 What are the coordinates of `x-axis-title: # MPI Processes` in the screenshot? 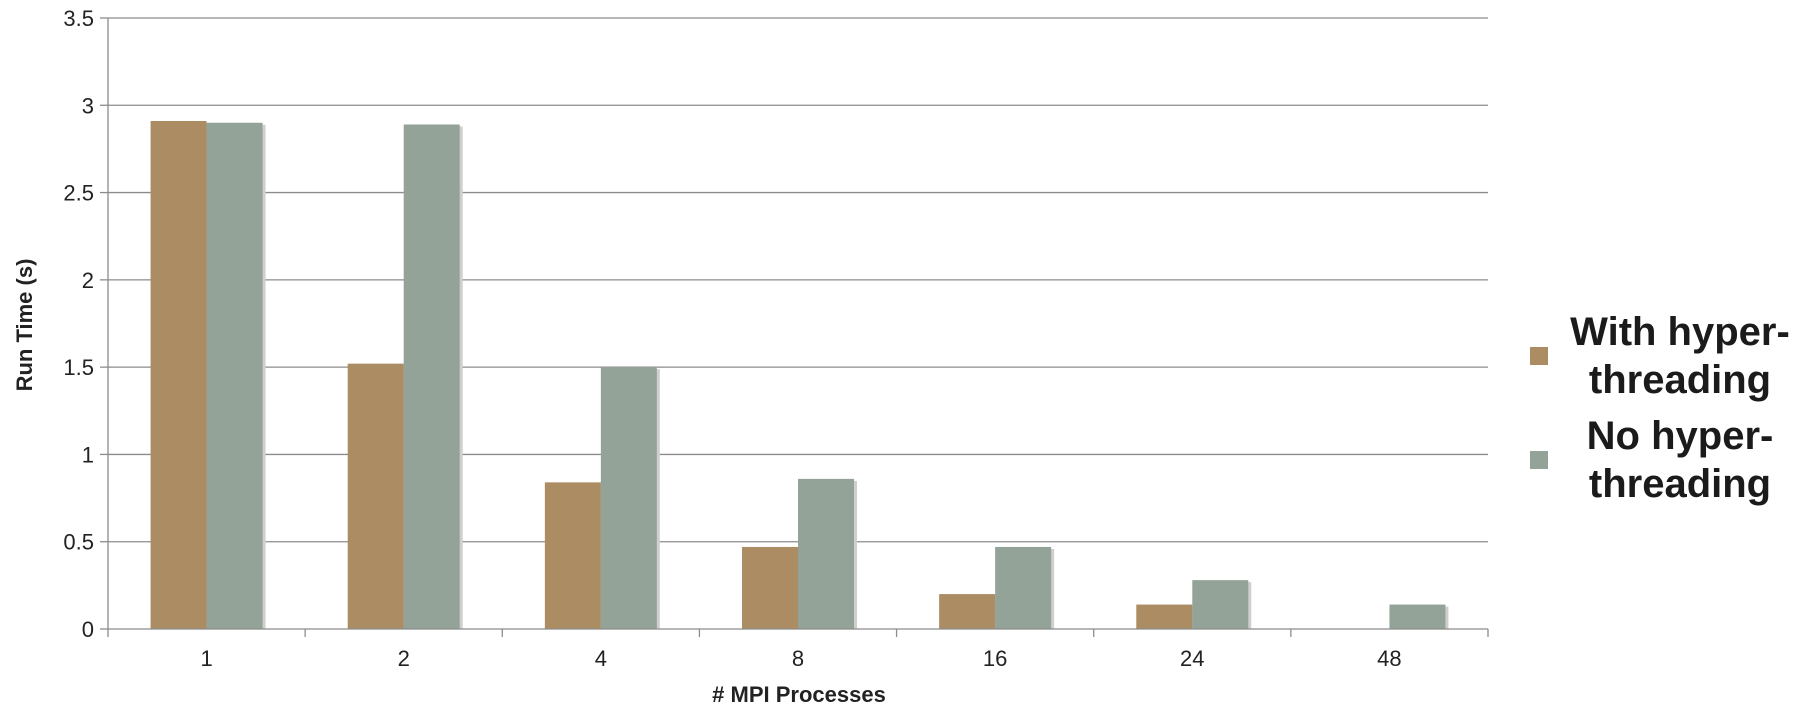 It's located at (799, 694).